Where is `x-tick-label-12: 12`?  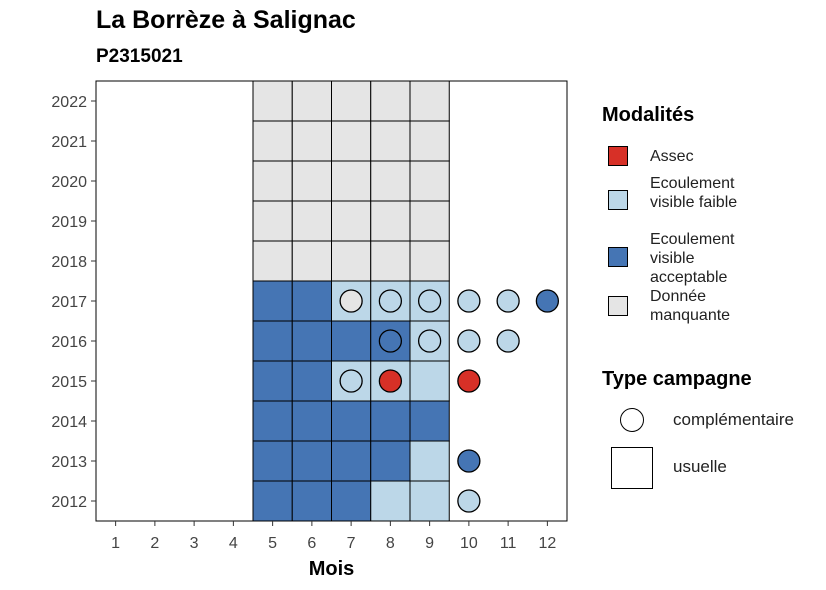
x-tick-label-12: 12 is located at coordinates (547, 543).